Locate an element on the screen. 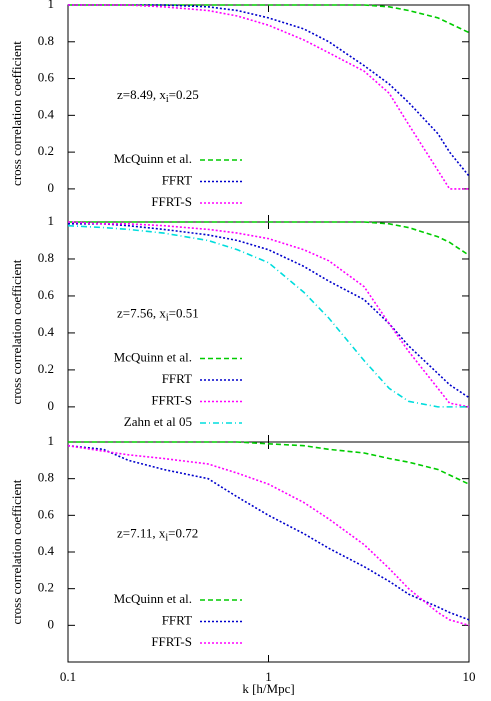 Image resolution: width=491 pixels, height=701 pixels. annotation-part: z=7.56, x is located at coordinates (141, 312).